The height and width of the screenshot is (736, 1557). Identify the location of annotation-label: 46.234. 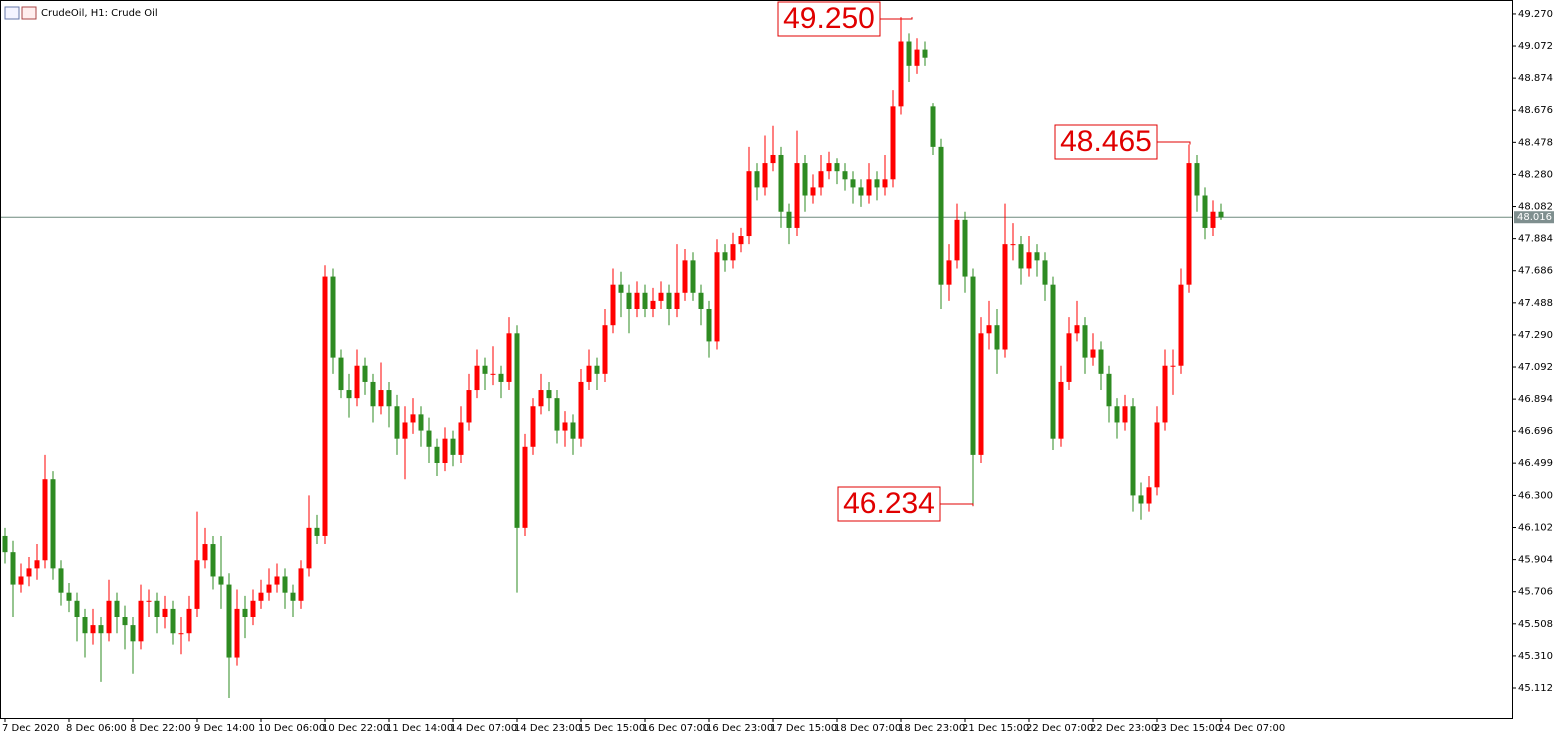
(889, 503).